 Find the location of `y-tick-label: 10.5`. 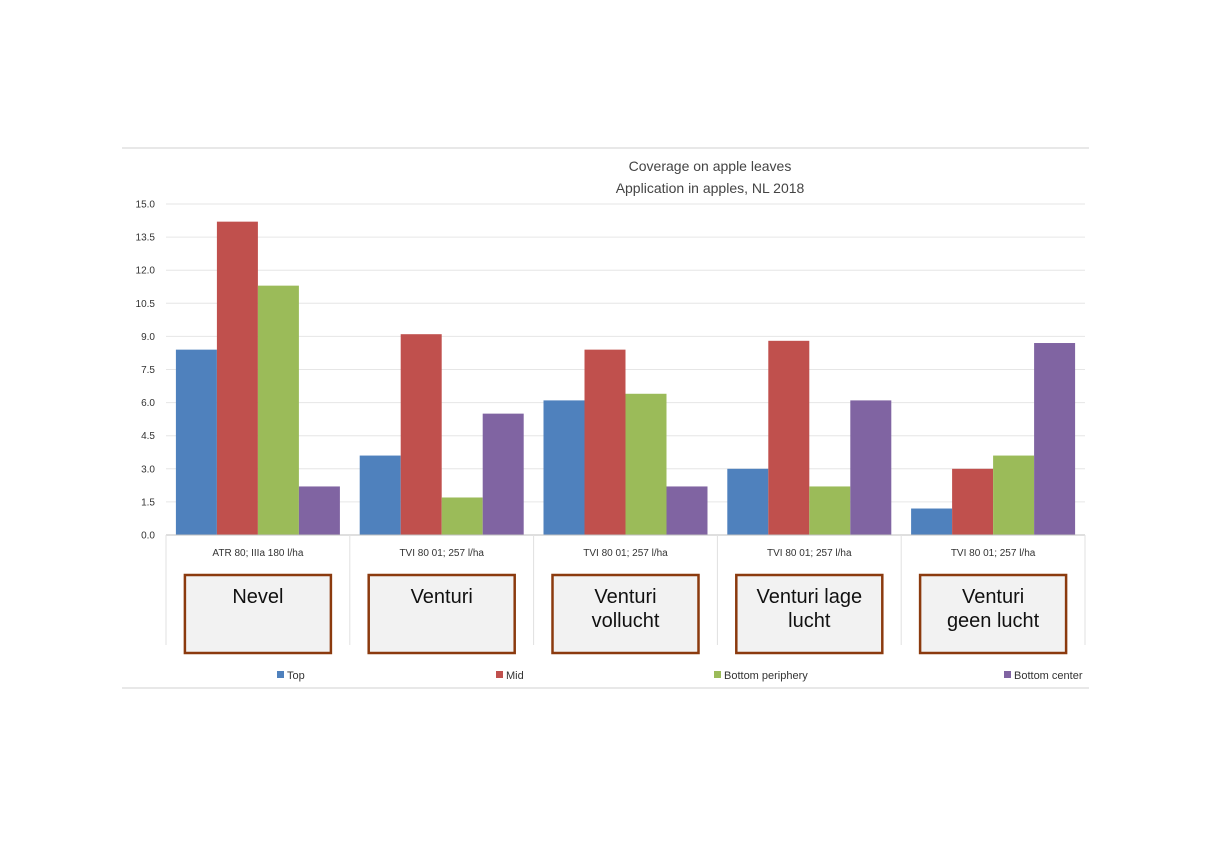

y-tick-label: 10.5 is located at coordinates (146, 304).